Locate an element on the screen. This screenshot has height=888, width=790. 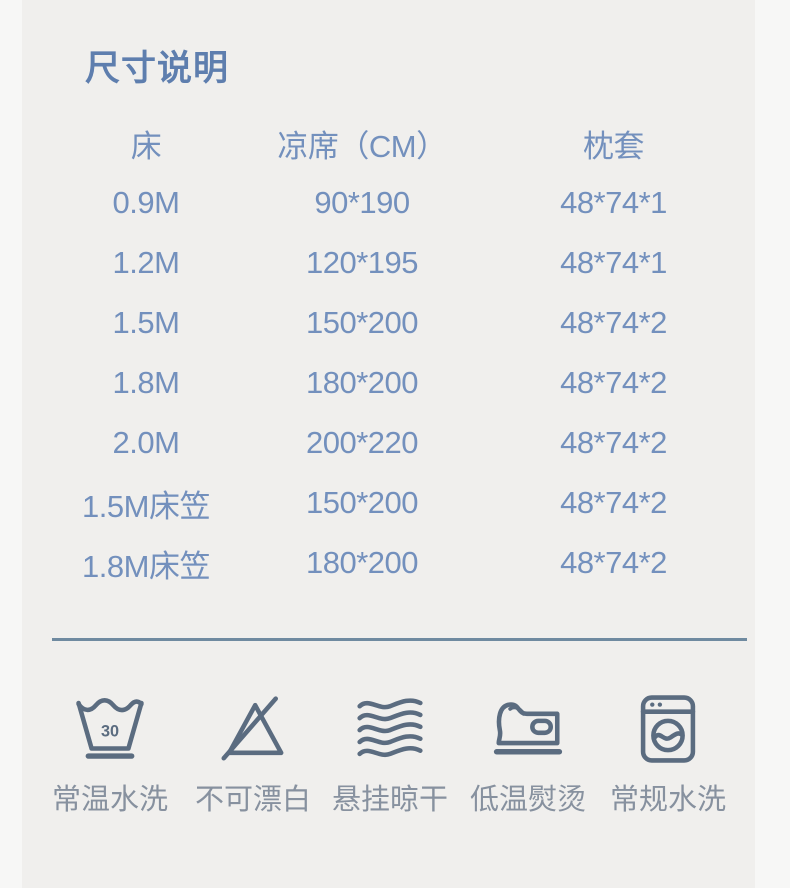
care-item-no-bleach: 不可漂白 is located at coordinates (253, 754).